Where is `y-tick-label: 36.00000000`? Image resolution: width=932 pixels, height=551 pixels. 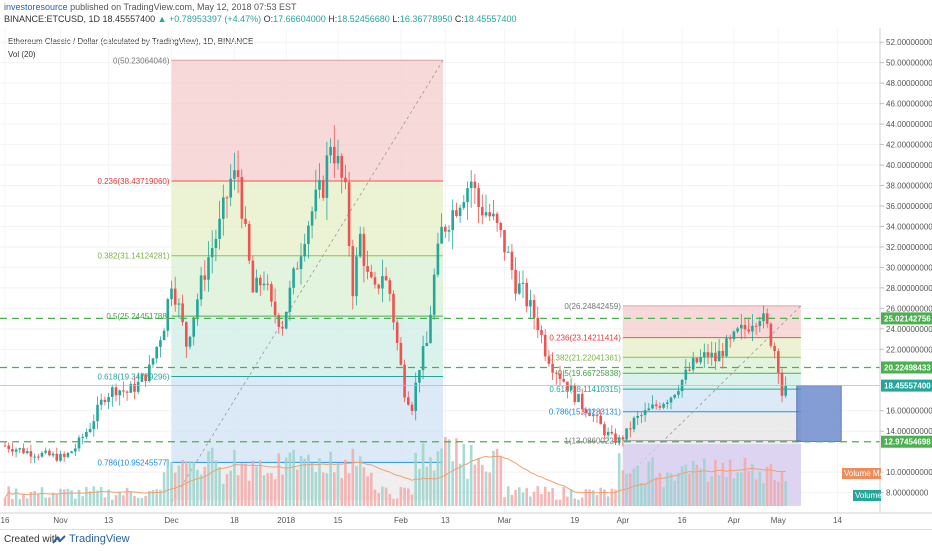 y-tick-label: 36.00000000 is located at coordinates (909, 206).